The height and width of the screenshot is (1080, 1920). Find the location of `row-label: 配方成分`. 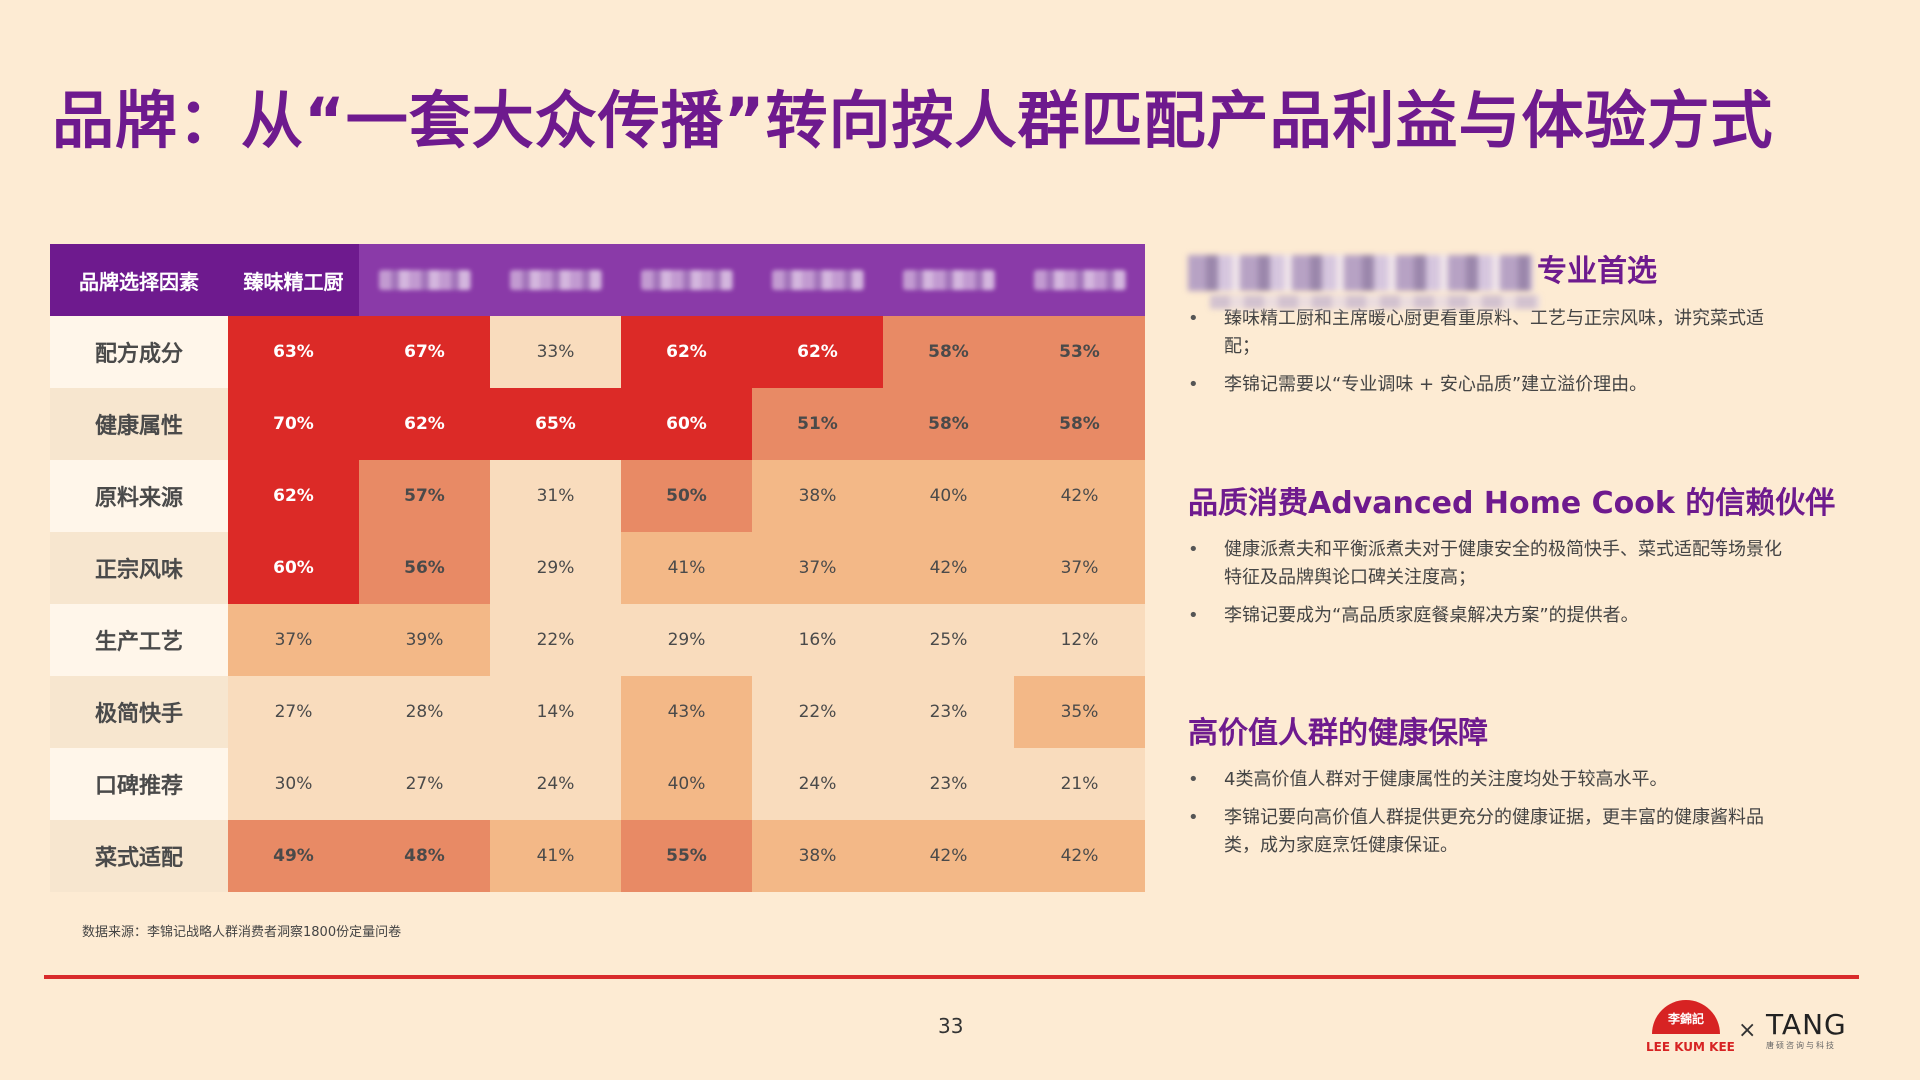

row-label: 配方成分 is located at coordinates (139, 352).